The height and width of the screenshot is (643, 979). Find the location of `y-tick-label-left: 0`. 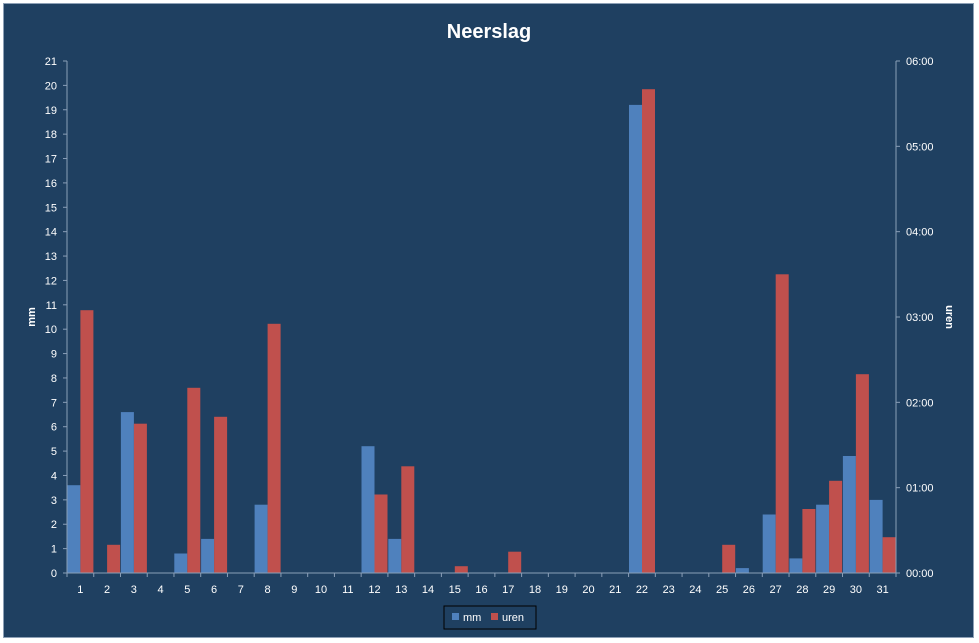

y-tick-label-left: 0 is located at coordinates (54, 574).